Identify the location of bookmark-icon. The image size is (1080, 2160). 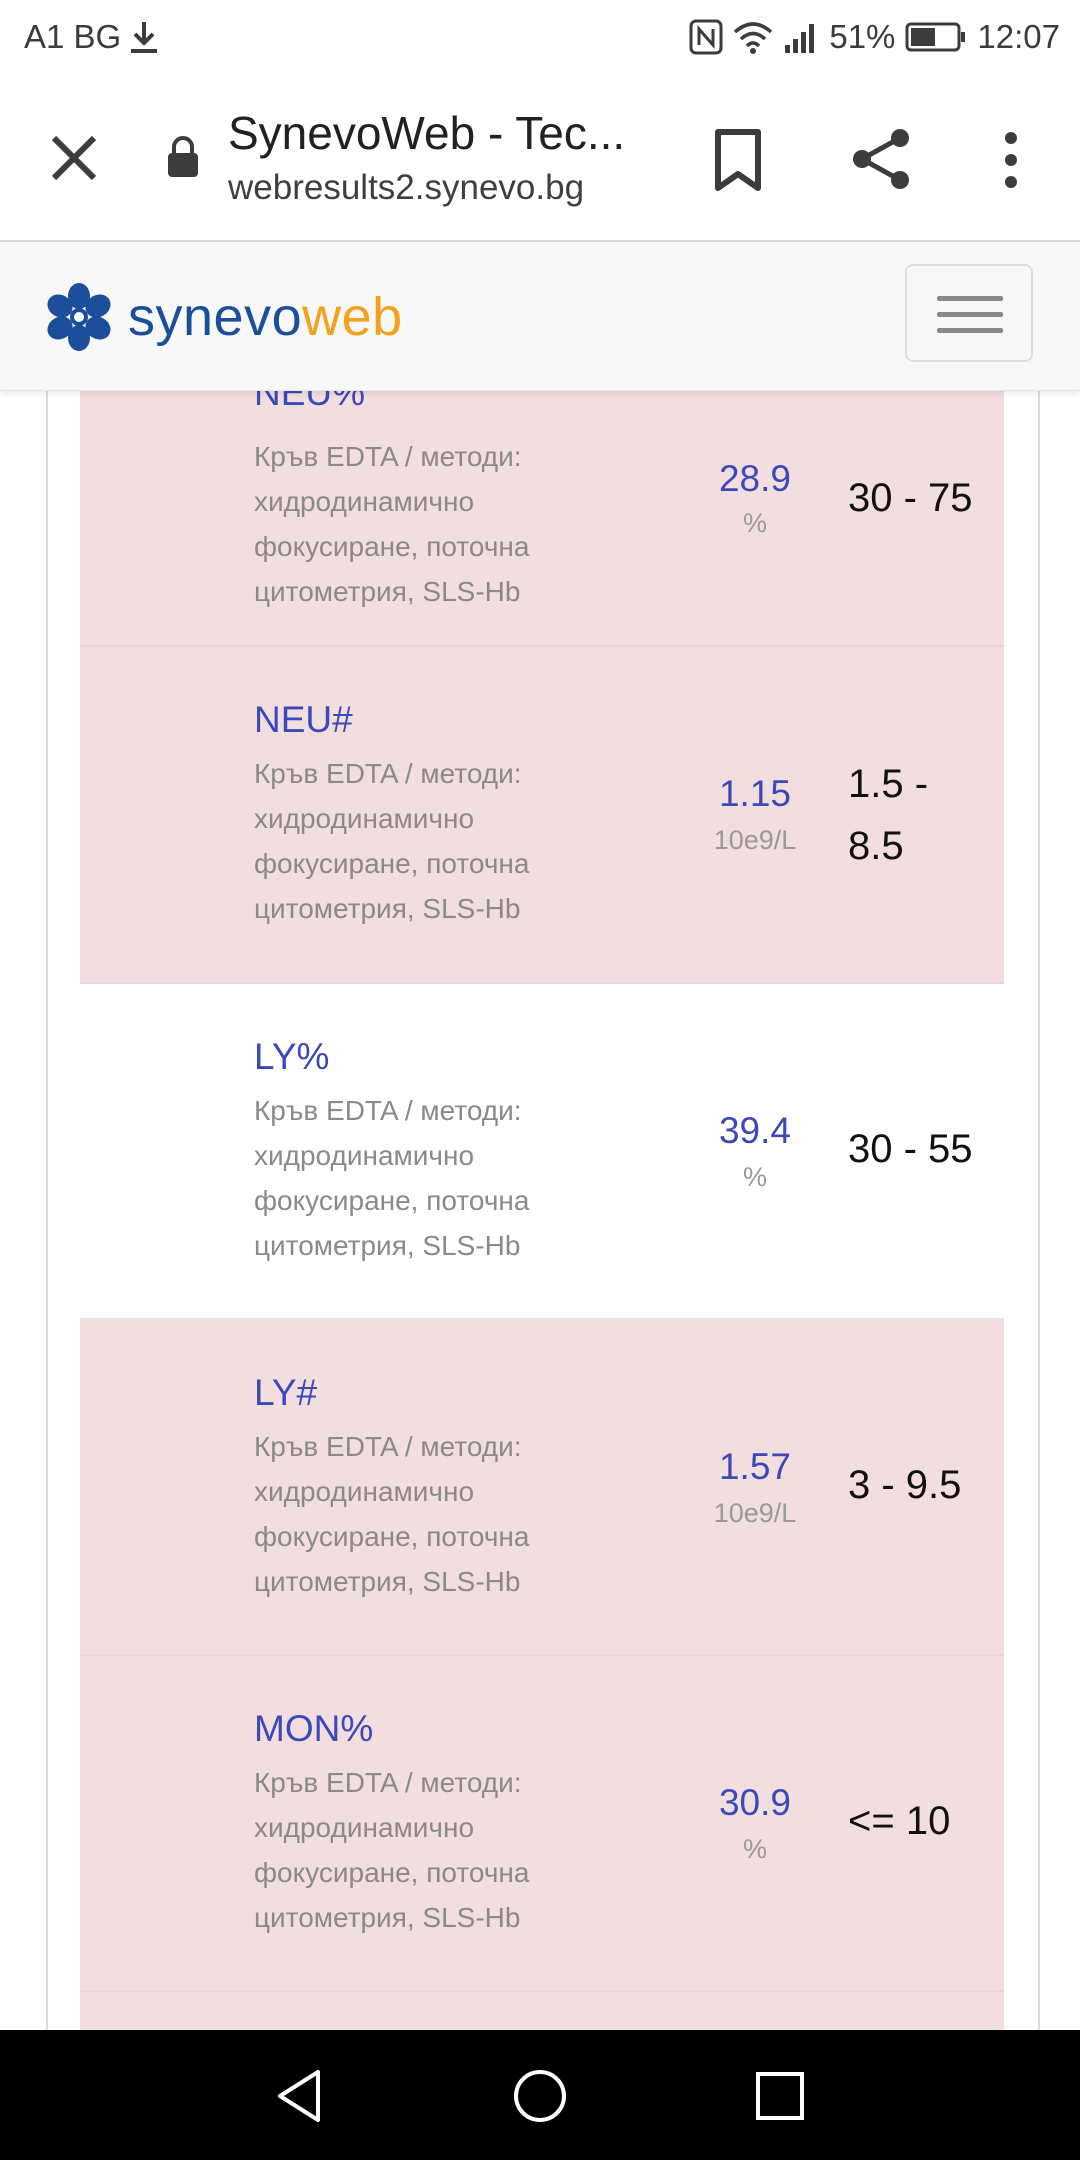
(738, 160).